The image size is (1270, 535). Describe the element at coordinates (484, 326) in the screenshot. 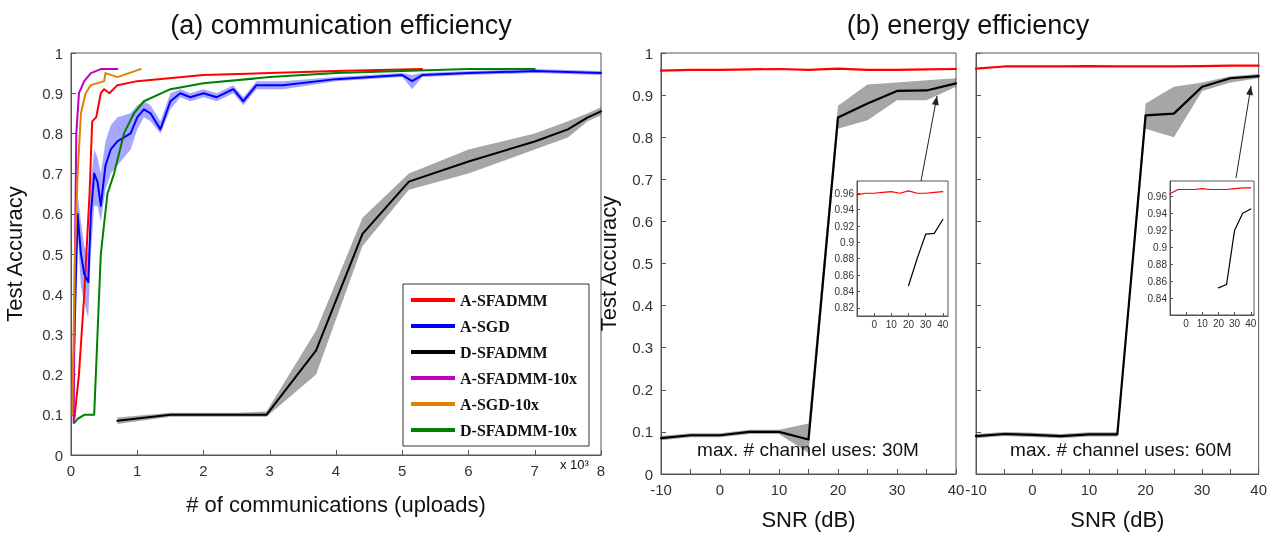

I see `legend-label: A-SGD` at that location.